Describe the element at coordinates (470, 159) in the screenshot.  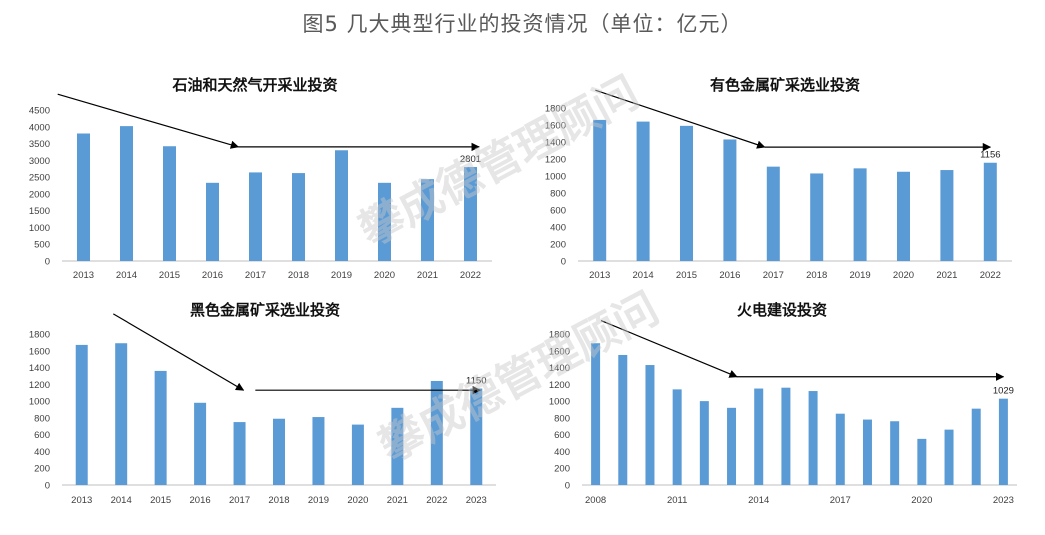
I see `data-label: 2801` at that location.